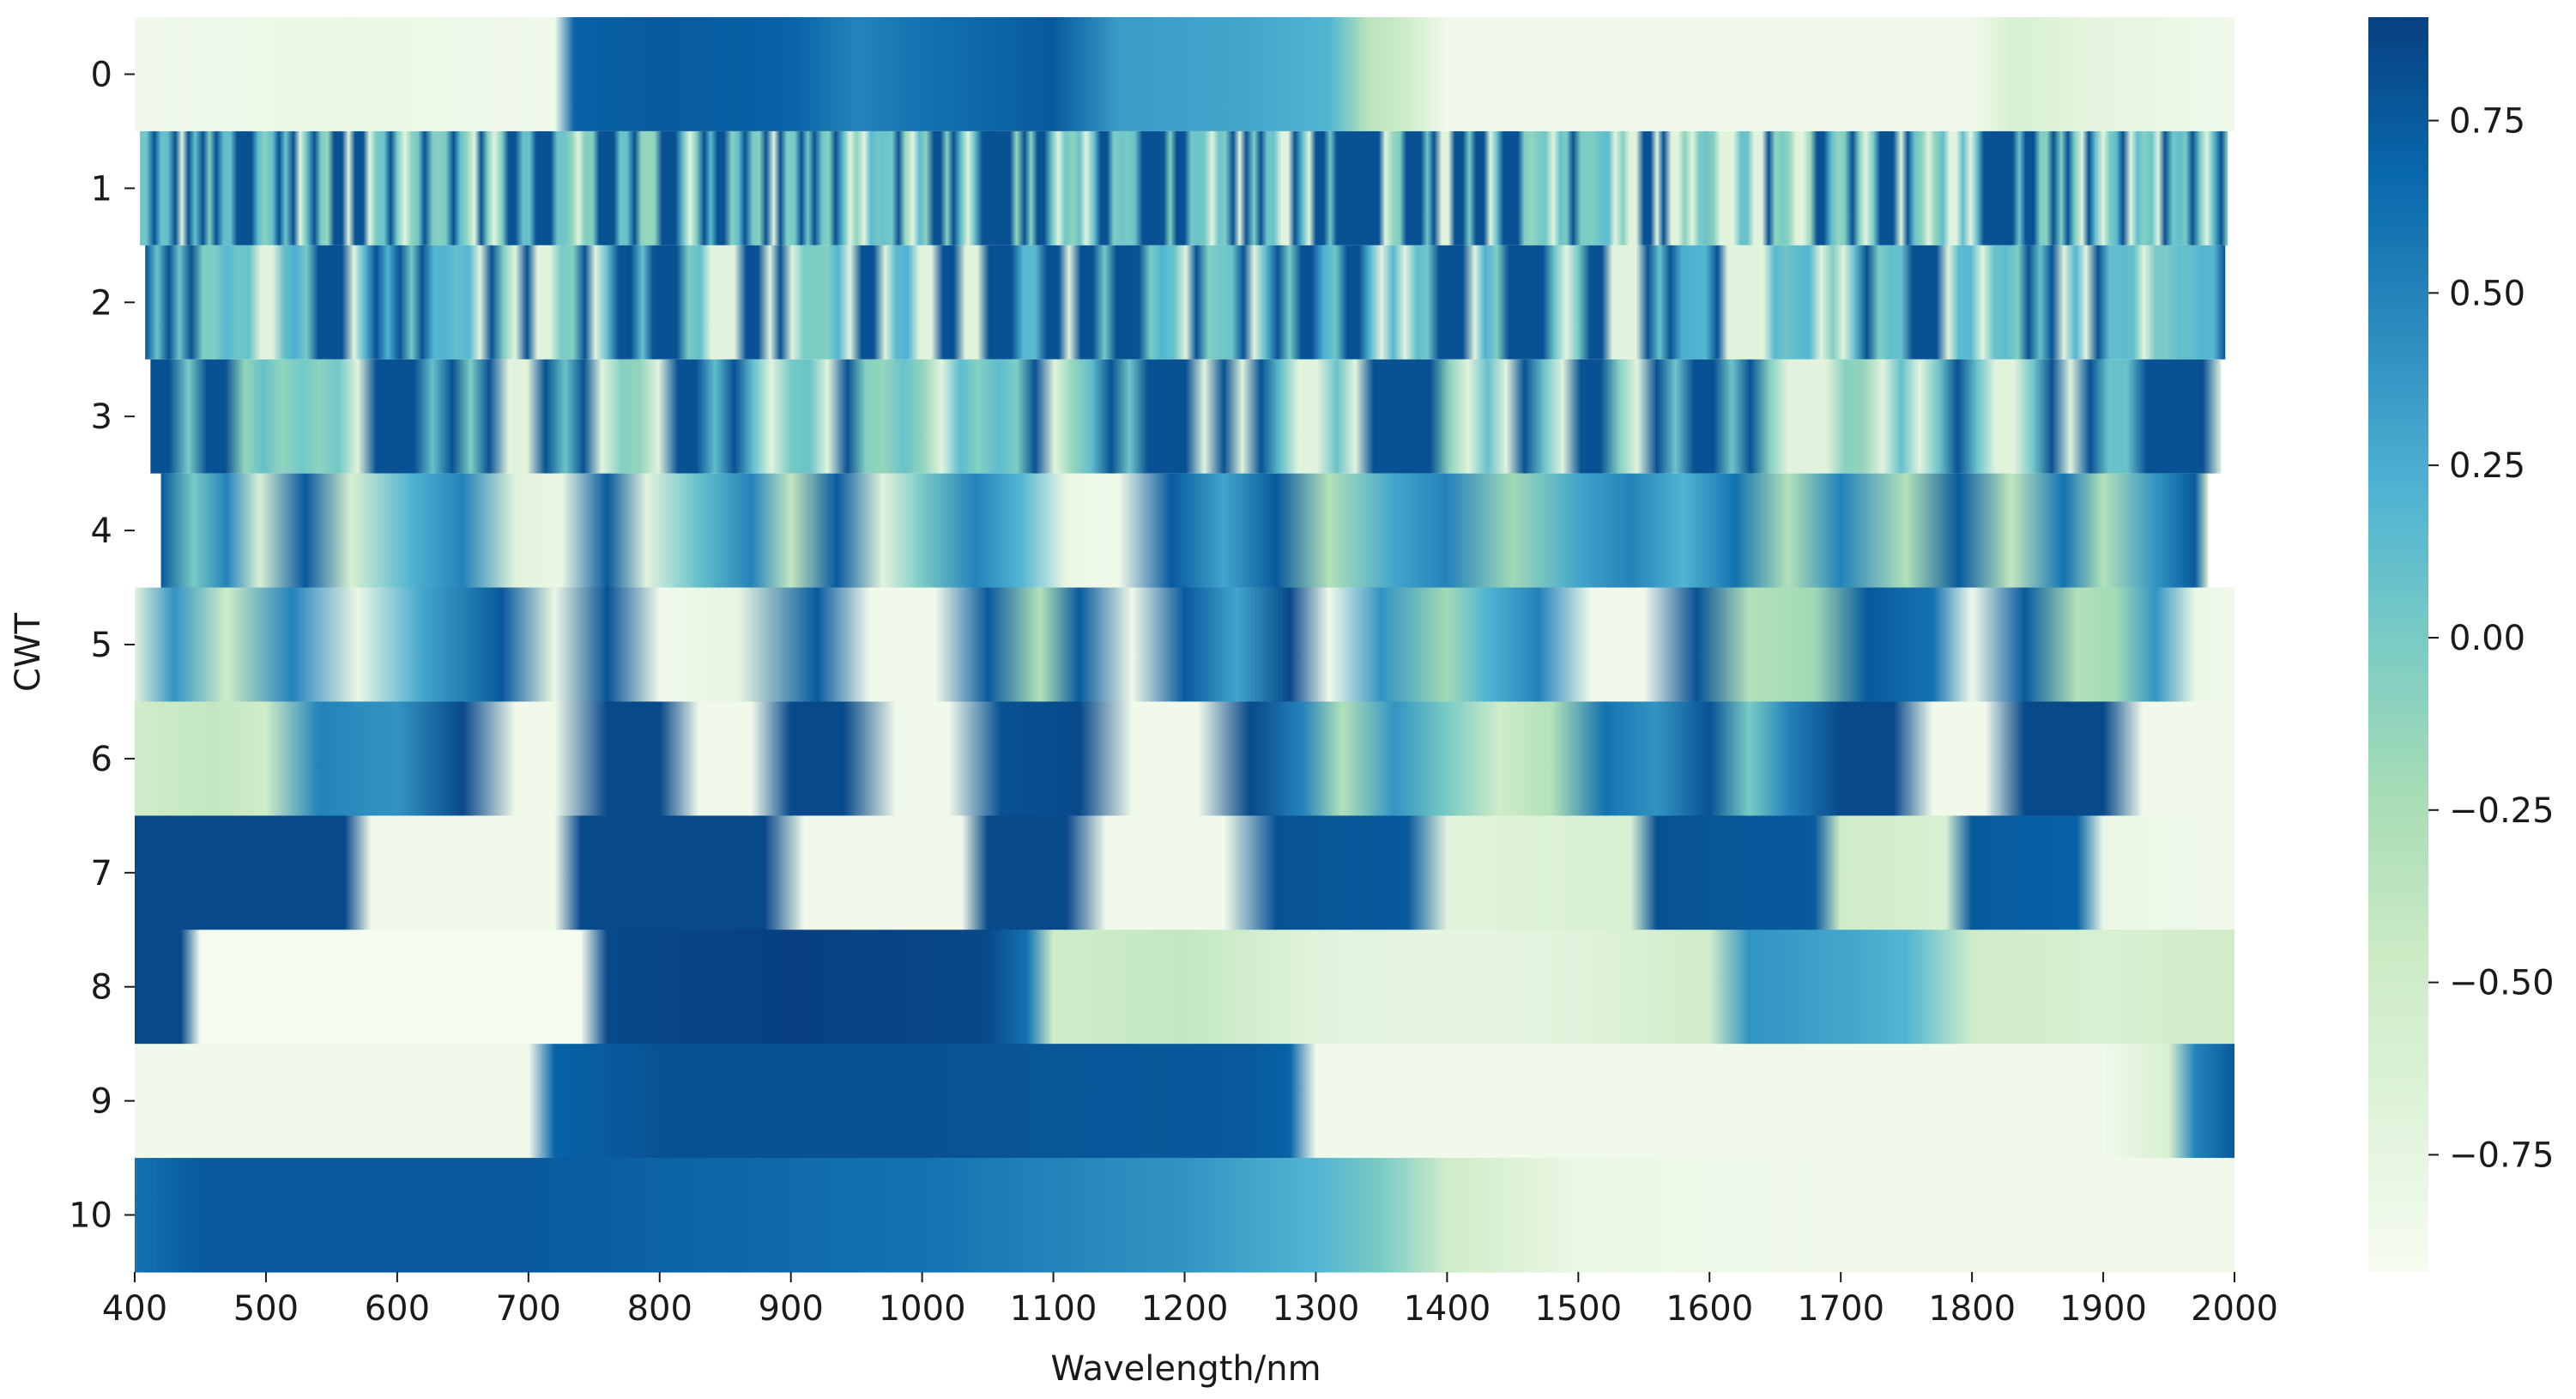 This screenshot has height=1399, width=2576. What do you see at coordinates (397, 1309) in the screenshot?
I see `x-tick-label: 600` at bounding box center [397, 1309].